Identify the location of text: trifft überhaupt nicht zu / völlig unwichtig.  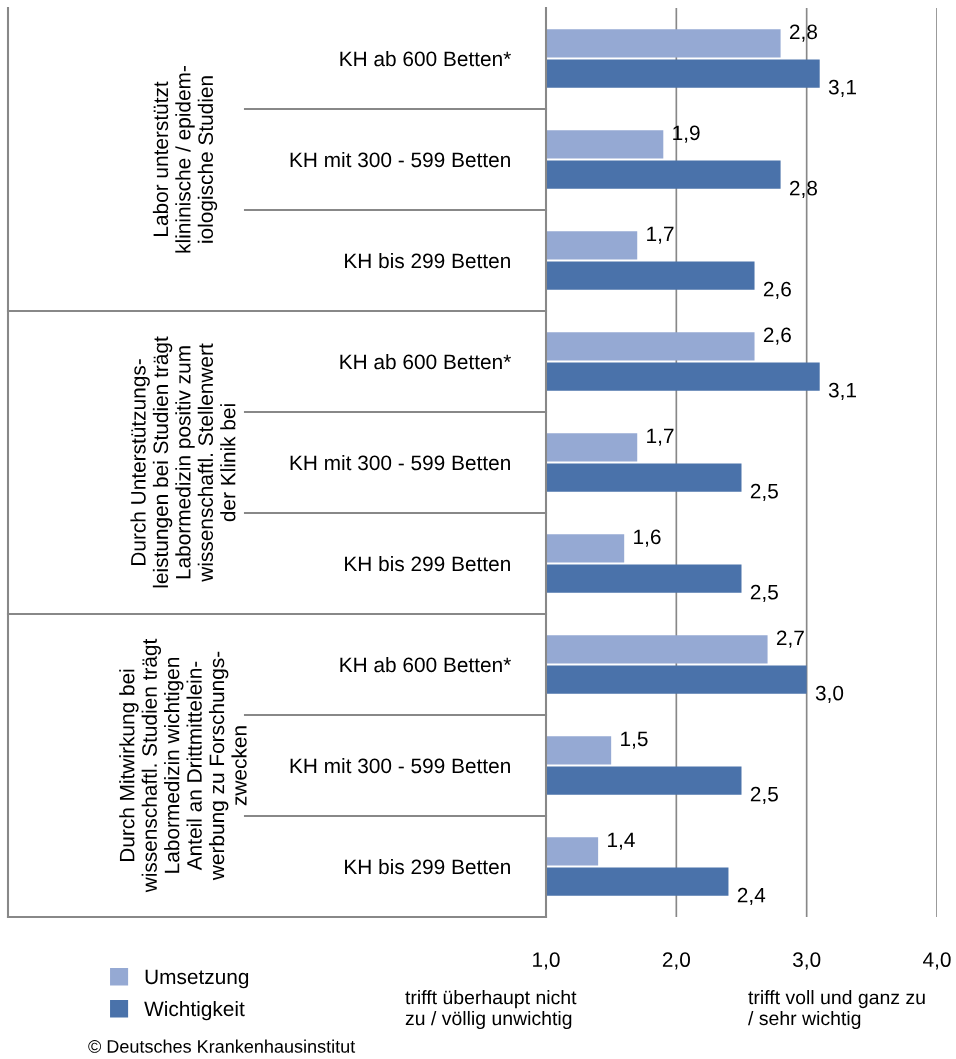
(491, 1010).